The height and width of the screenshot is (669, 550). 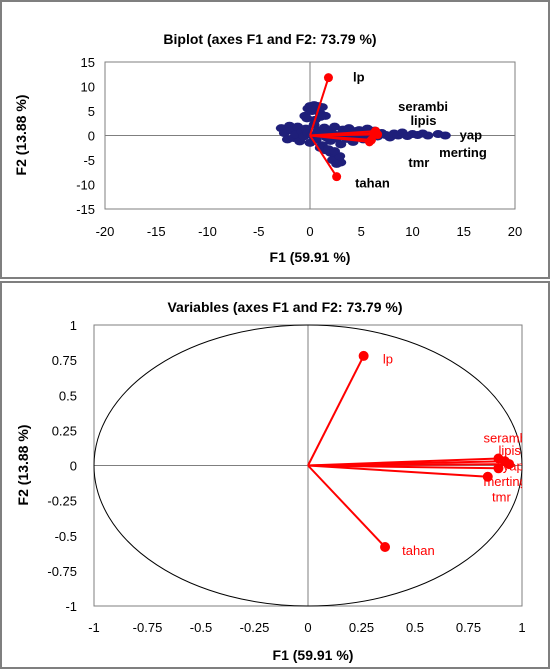 I want to click on biplot-label-lipis: lipis, so click(x=423, y=120).